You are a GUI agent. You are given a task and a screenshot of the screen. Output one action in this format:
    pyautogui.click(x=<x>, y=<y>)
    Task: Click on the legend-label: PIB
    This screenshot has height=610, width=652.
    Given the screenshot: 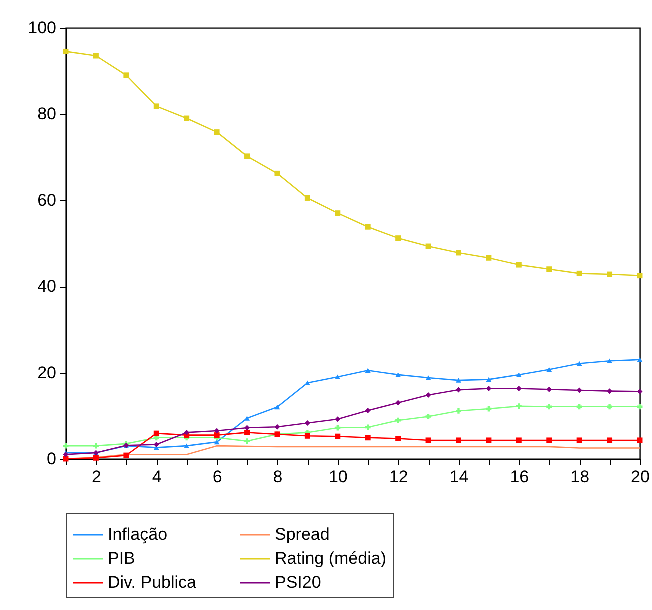 What is the action you would take?
    pyautogui.click(x=122, y=558)
    